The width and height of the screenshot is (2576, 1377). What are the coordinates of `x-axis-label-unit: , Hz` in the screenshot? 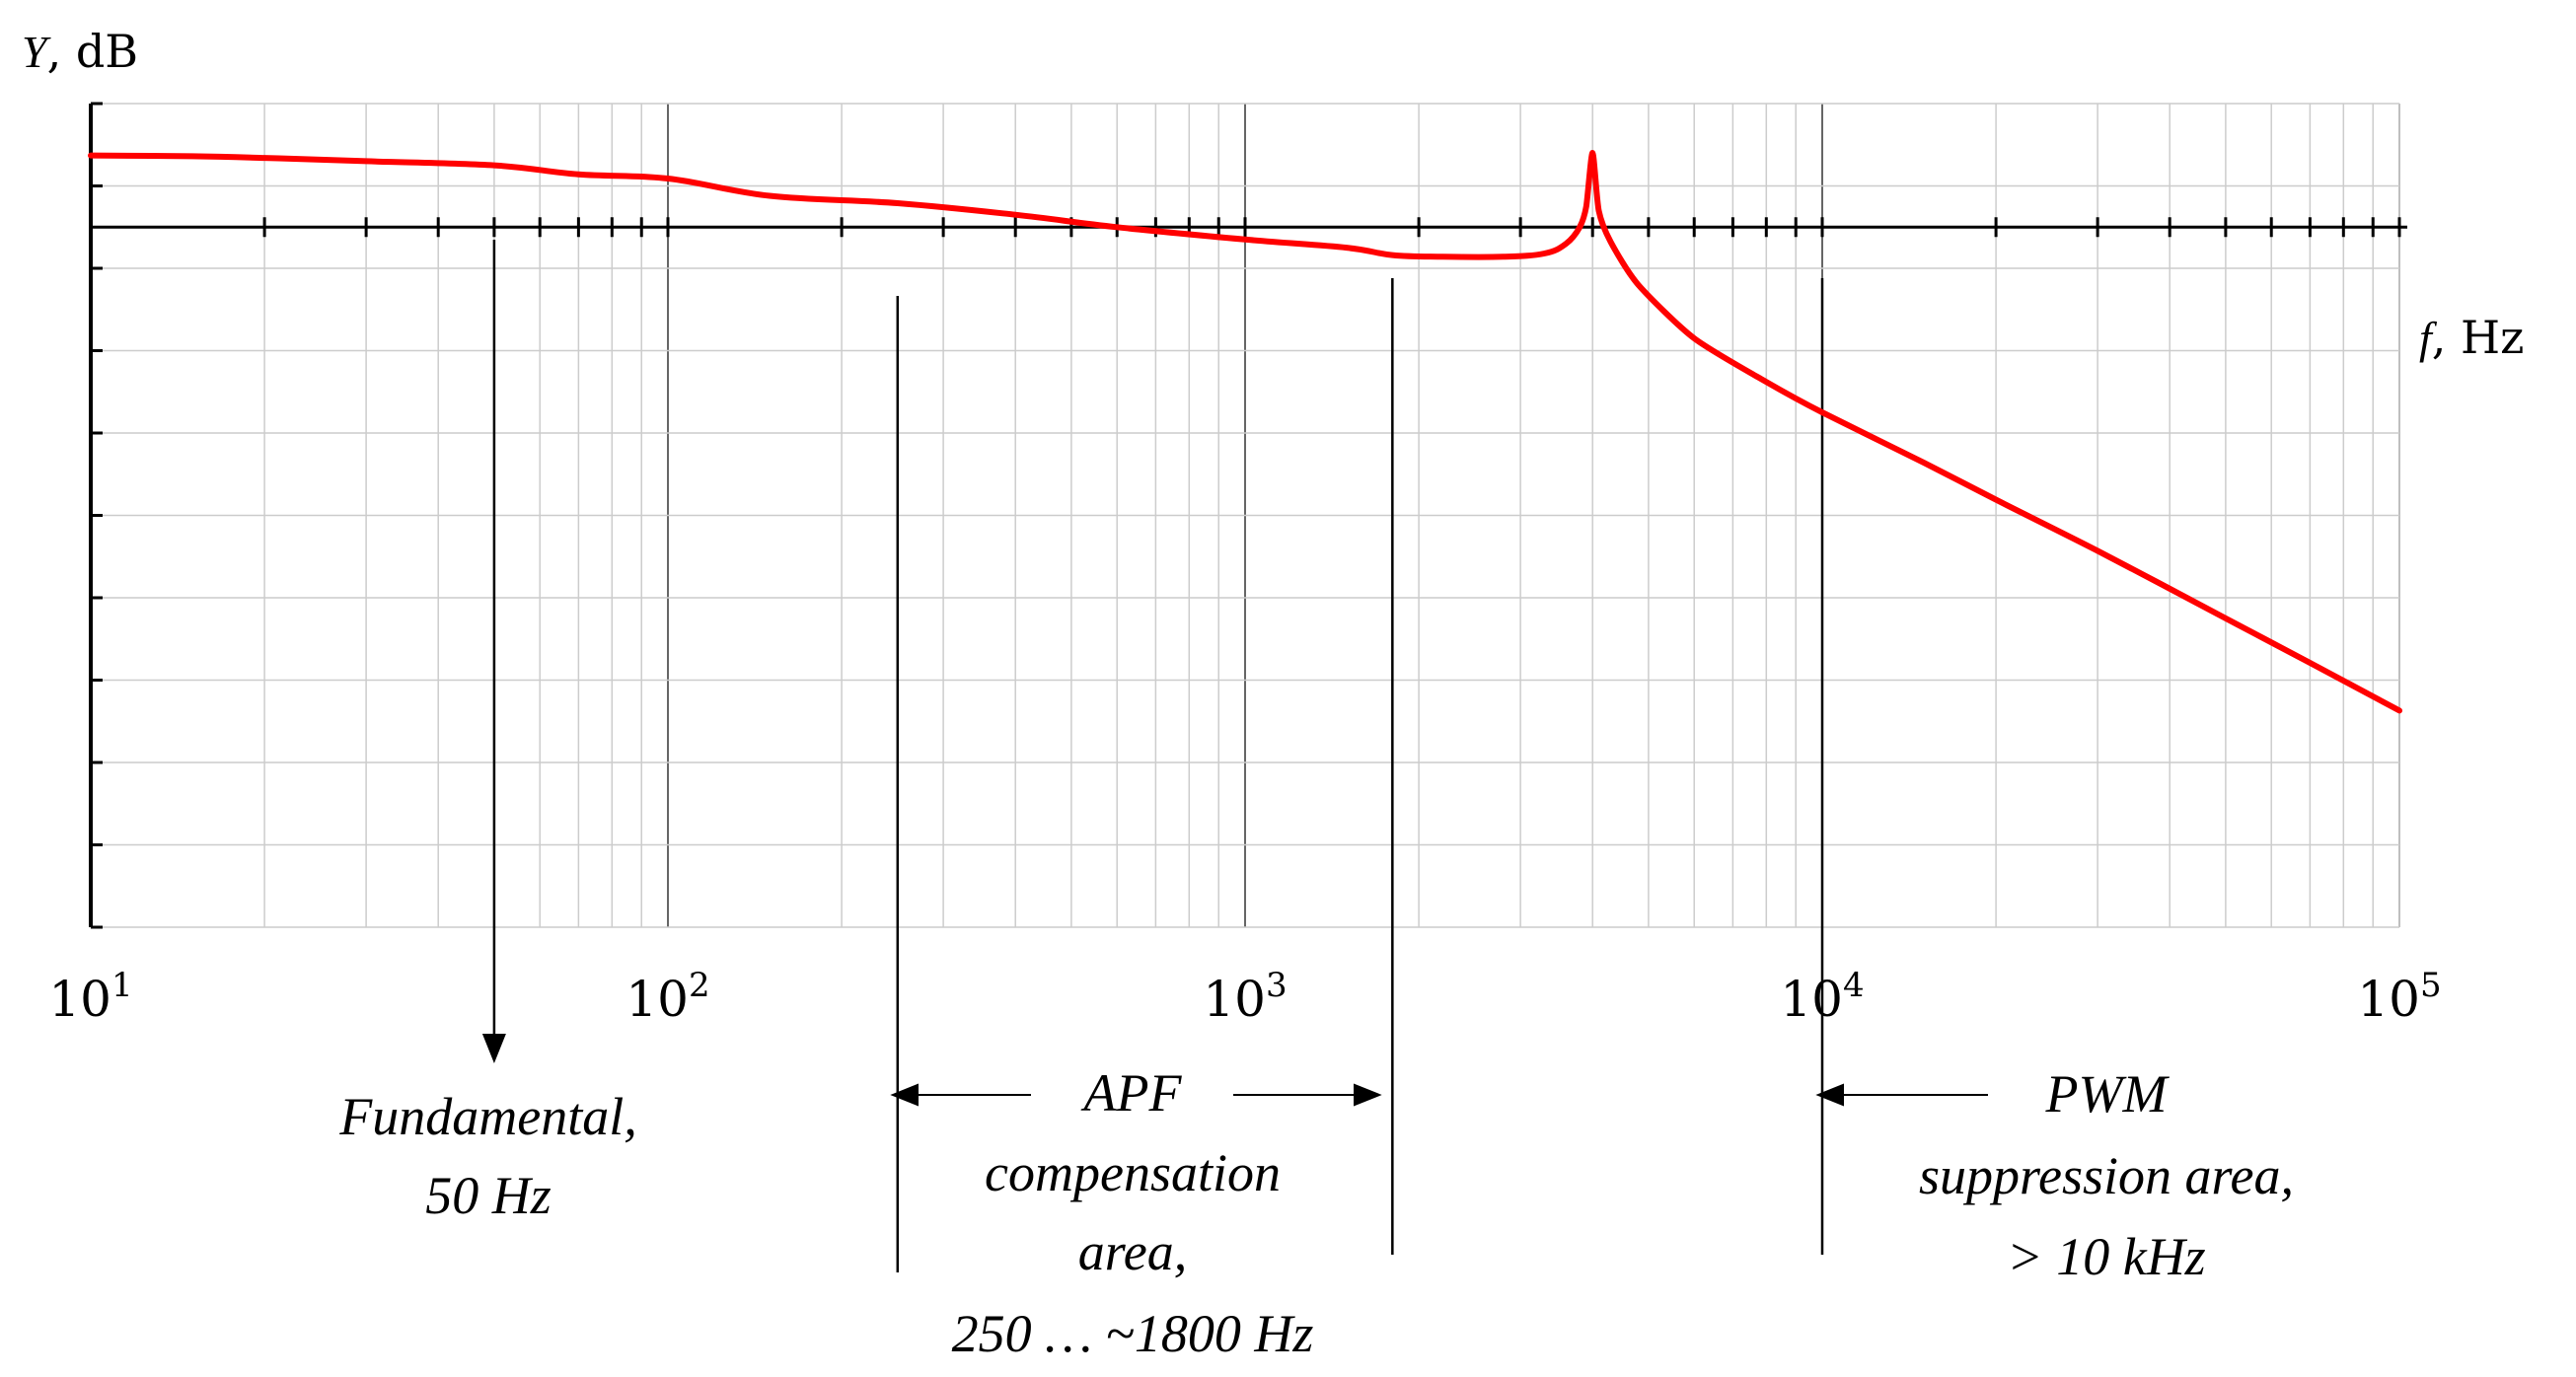 It's located at (2478, 337).